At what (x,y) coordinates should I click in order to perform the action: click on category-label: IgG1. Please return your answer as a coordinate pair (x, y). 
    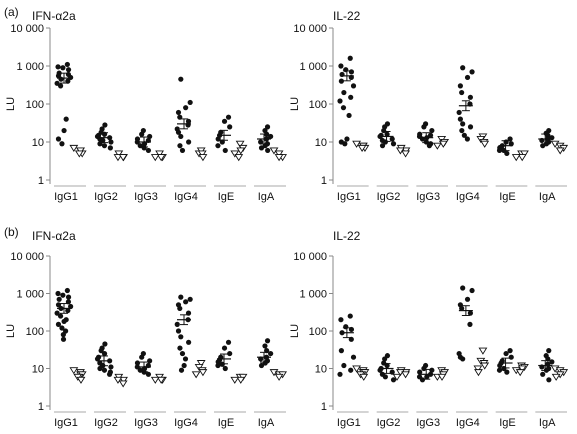
    Looking at the image, I should click on (349, 423).